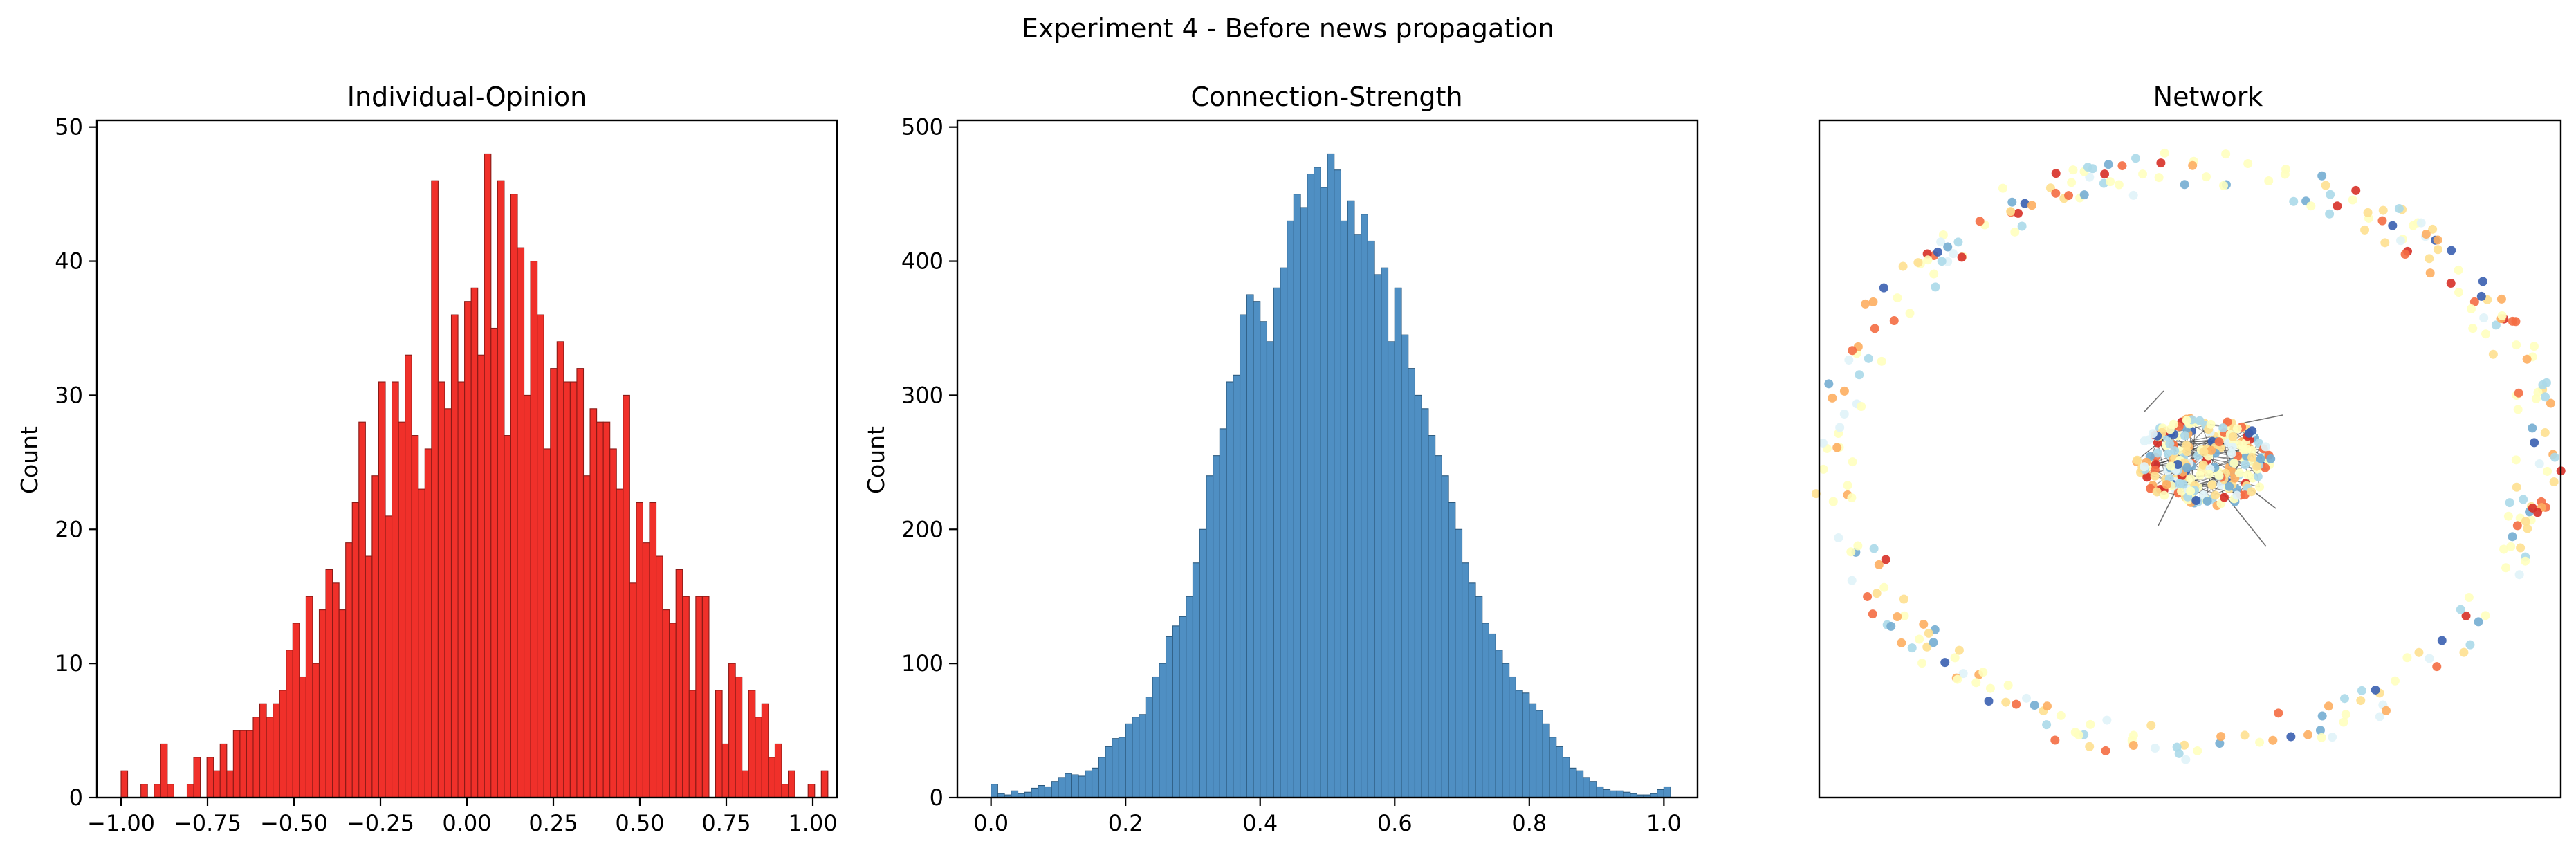 This screenshot has width=2576, height=855. I want to click on strength-x-tick-label: 0.2, so click(1125, 823).